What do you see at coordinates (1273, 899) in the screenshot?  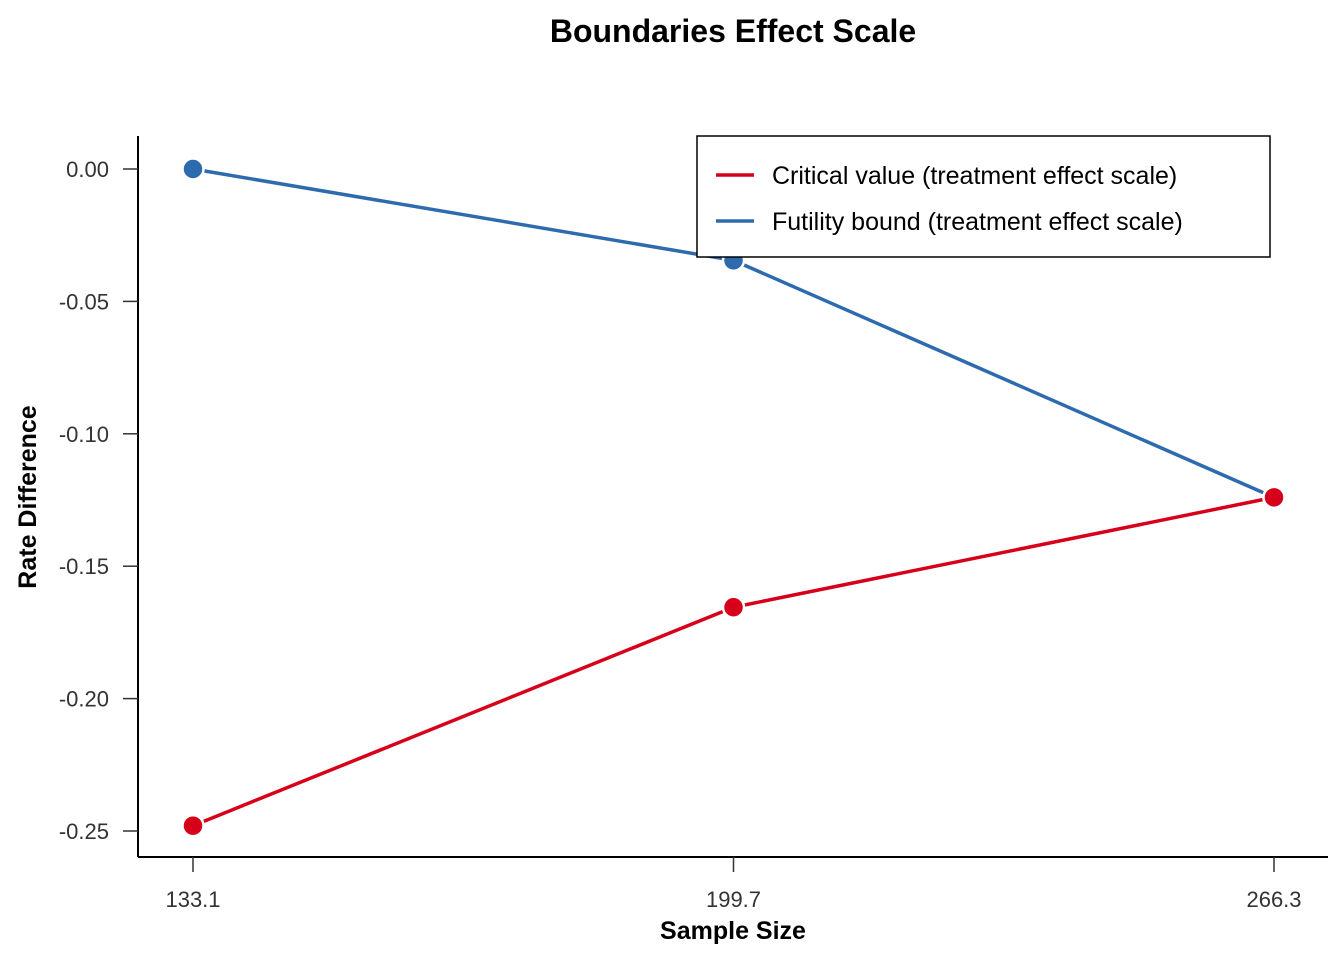 I see `x-tick-label: 266.3` at bounding box center [1273, 899].